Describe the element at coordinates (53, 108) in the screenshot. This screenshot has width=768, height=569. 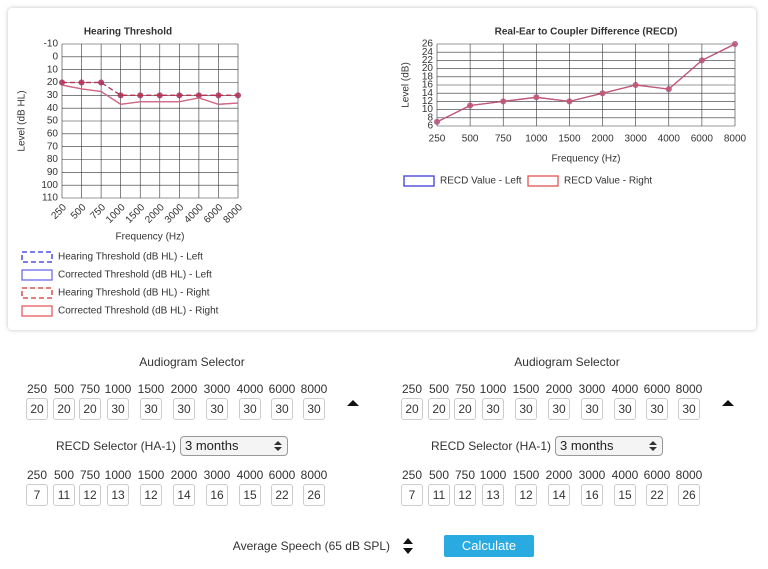
I see `y-tick-label: 40` at that location.